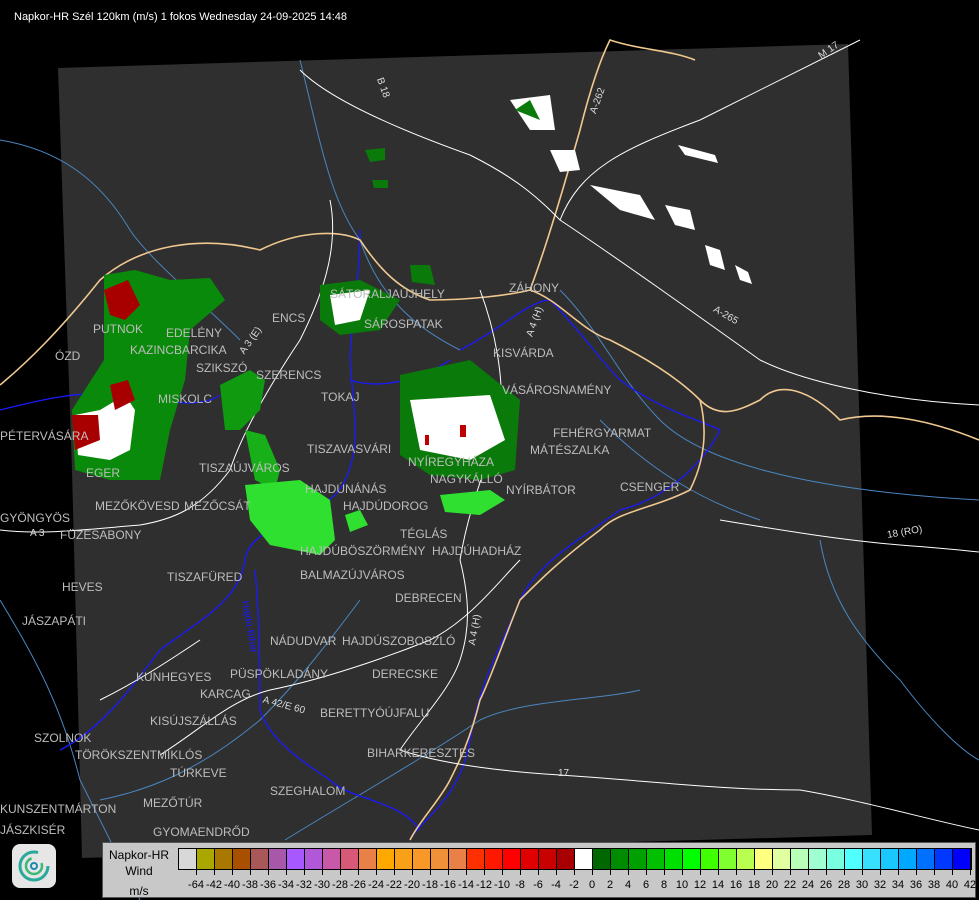 The width and height of the screenshot is (979, 900). Describe the element at coordinates (118, 329) in the screenshot. I see `town-label: PUTNOK` at that location.